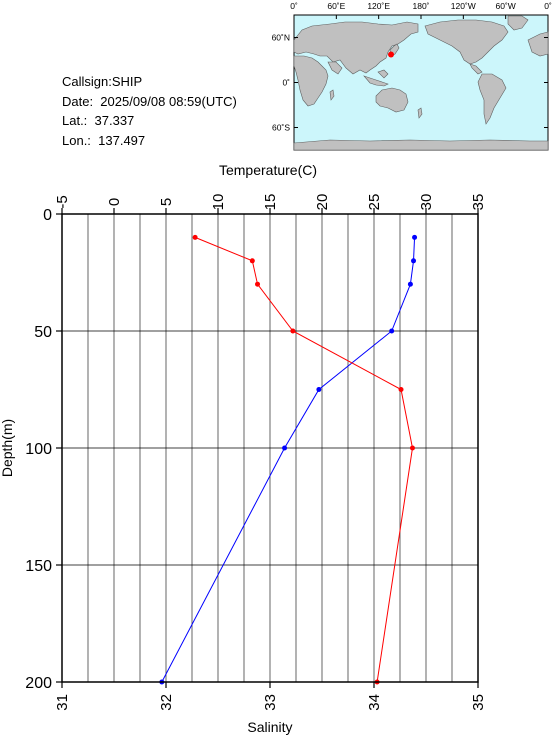  What do you see at coordinates (378, 6) in the screenshot?
I see `map-lon-label: 120˚E` at bounding box center [378, 6].